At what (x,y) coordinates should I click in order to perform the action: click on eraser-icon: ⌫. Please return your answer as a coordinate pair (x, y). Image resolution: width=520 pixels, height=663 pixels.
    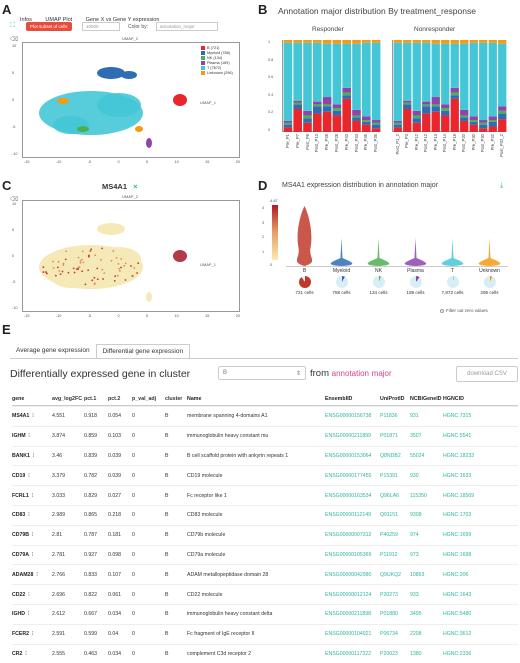
    Looking at the image, I should click on (14, 40).